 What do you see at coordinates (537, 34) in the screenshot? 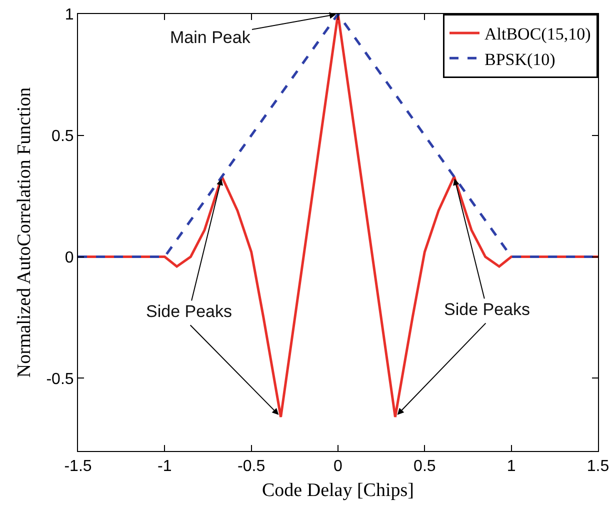
I see `legend-label: AltBOC(15,10)` at bounding box center [537, 34].